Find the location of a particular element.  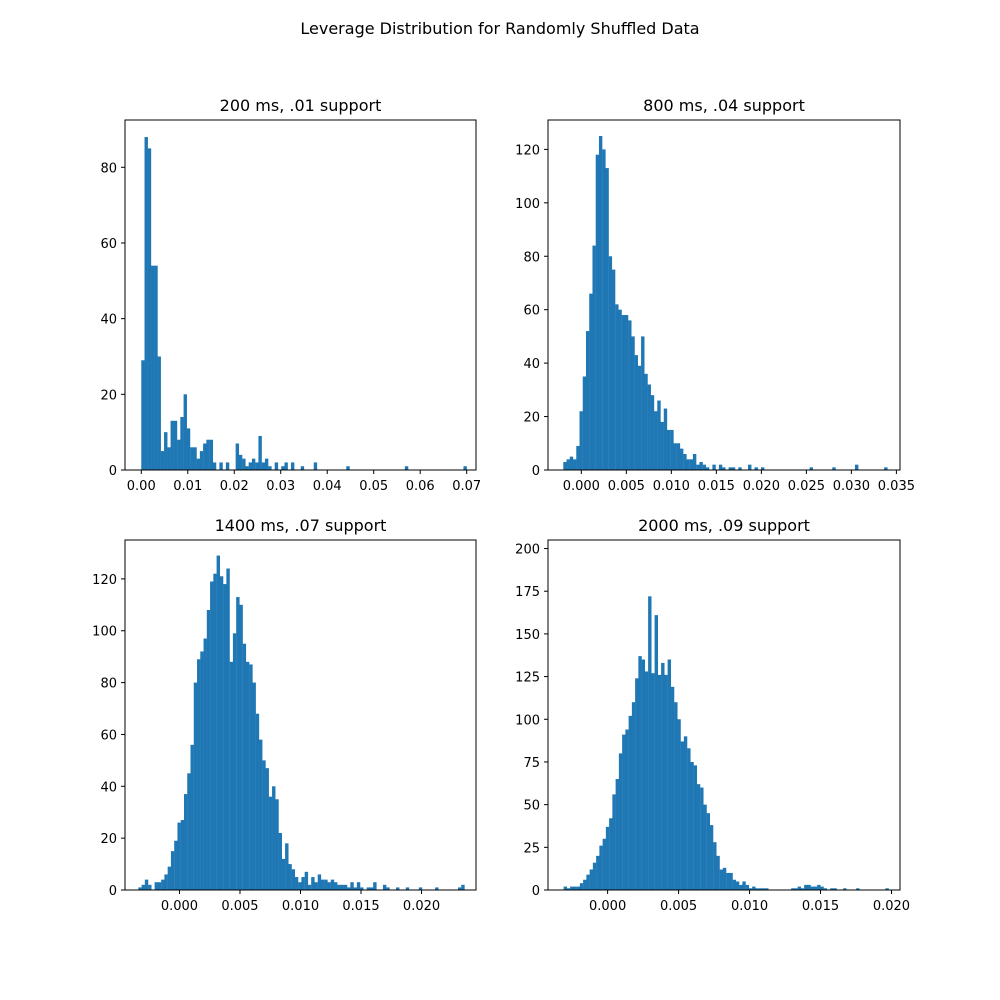

y-tick-label: 25 is located at coordinates (531, 848).